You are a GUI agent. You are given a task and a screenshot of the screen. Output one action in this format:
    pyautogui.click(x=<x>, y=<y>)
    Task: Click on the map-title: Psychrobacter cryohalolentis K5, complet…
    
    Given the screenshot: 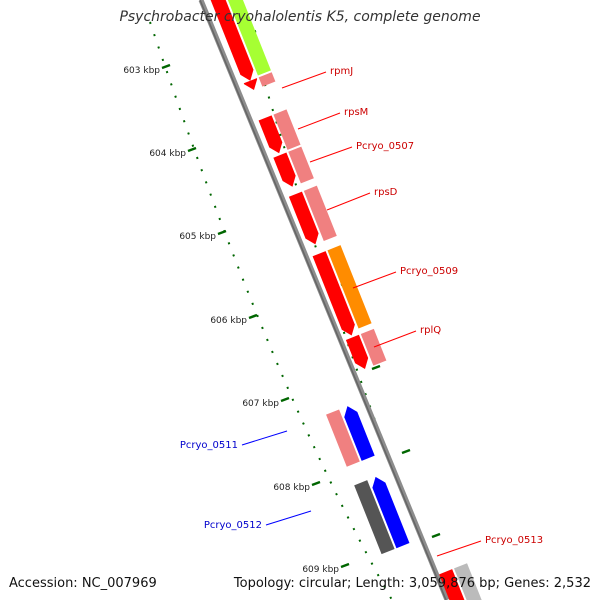 What is the action you would take?
    pyautogui.click(x=300, y=17)
    